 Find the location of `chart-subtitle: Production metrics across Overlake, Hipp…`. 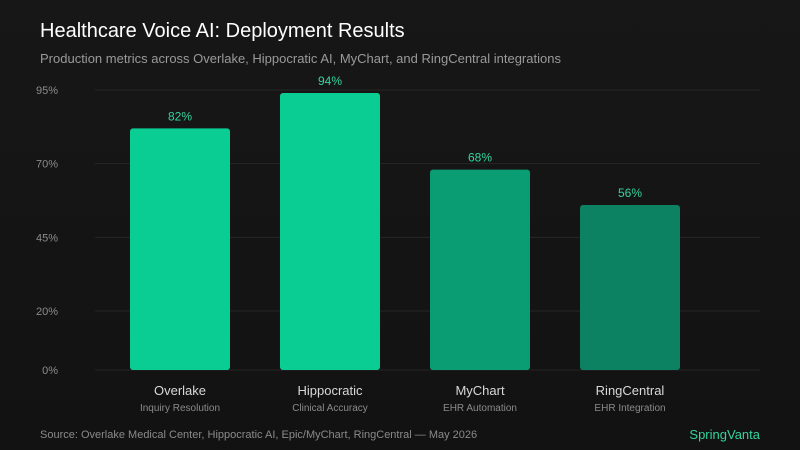

chart-subtitle: Production metrics across Overlake, Hipp… is located at coordinates (300, 58).